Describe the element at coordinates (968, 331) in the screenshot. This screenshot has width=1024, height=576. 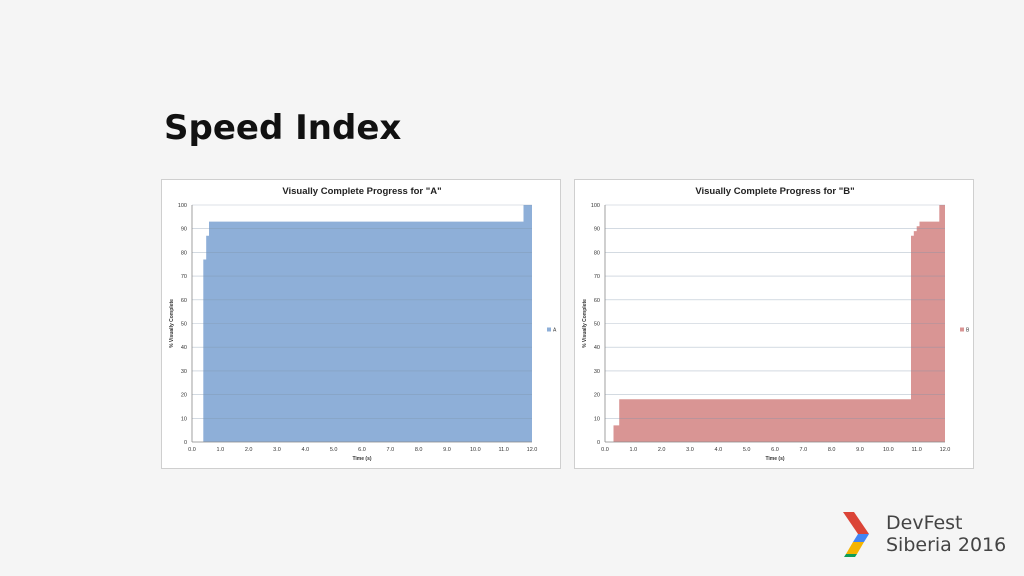
I see `legend-label: B` at that location.